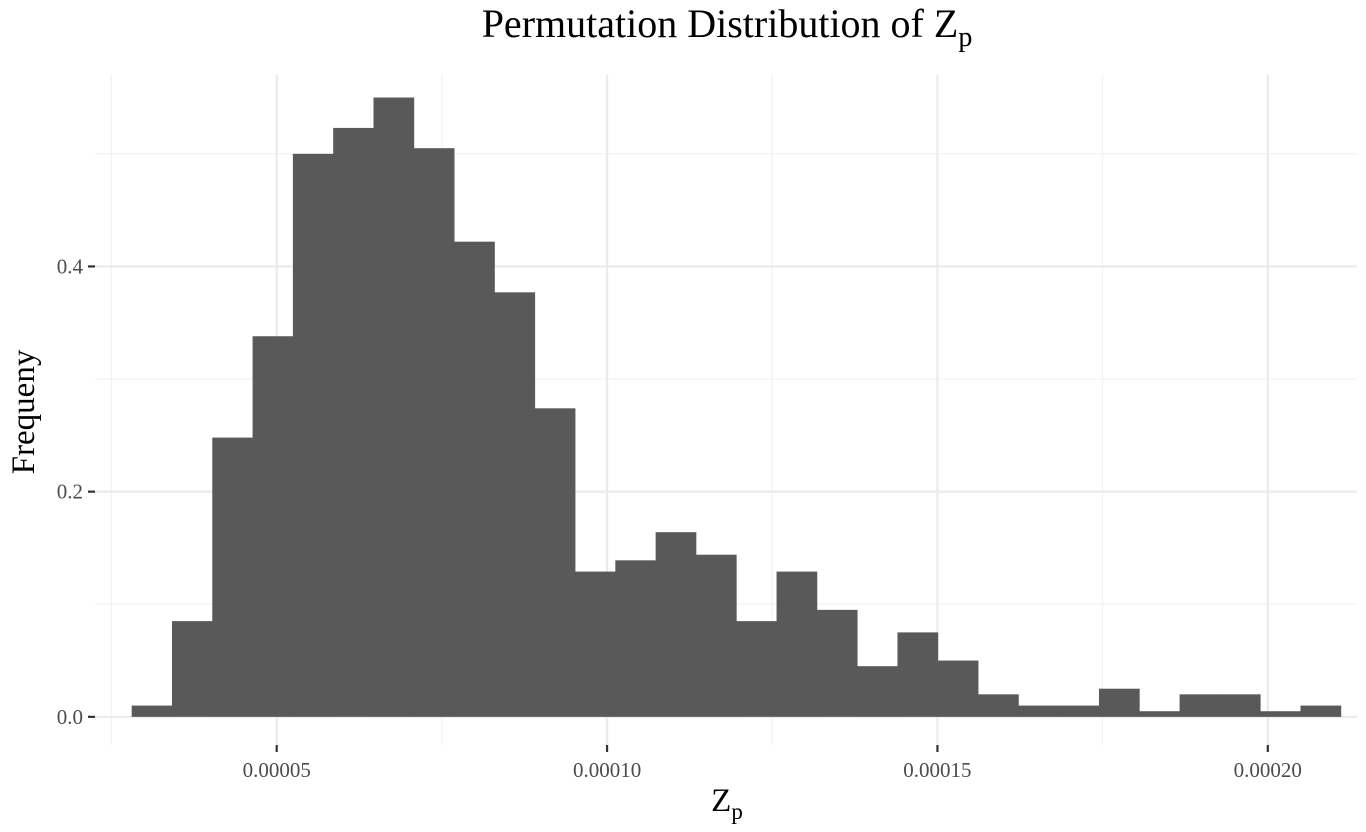 The image size is (1366, 832). Describe the element at coordinates (937, 770) in the screenshot. I see `x-tick-label: 0.00015` at that location.